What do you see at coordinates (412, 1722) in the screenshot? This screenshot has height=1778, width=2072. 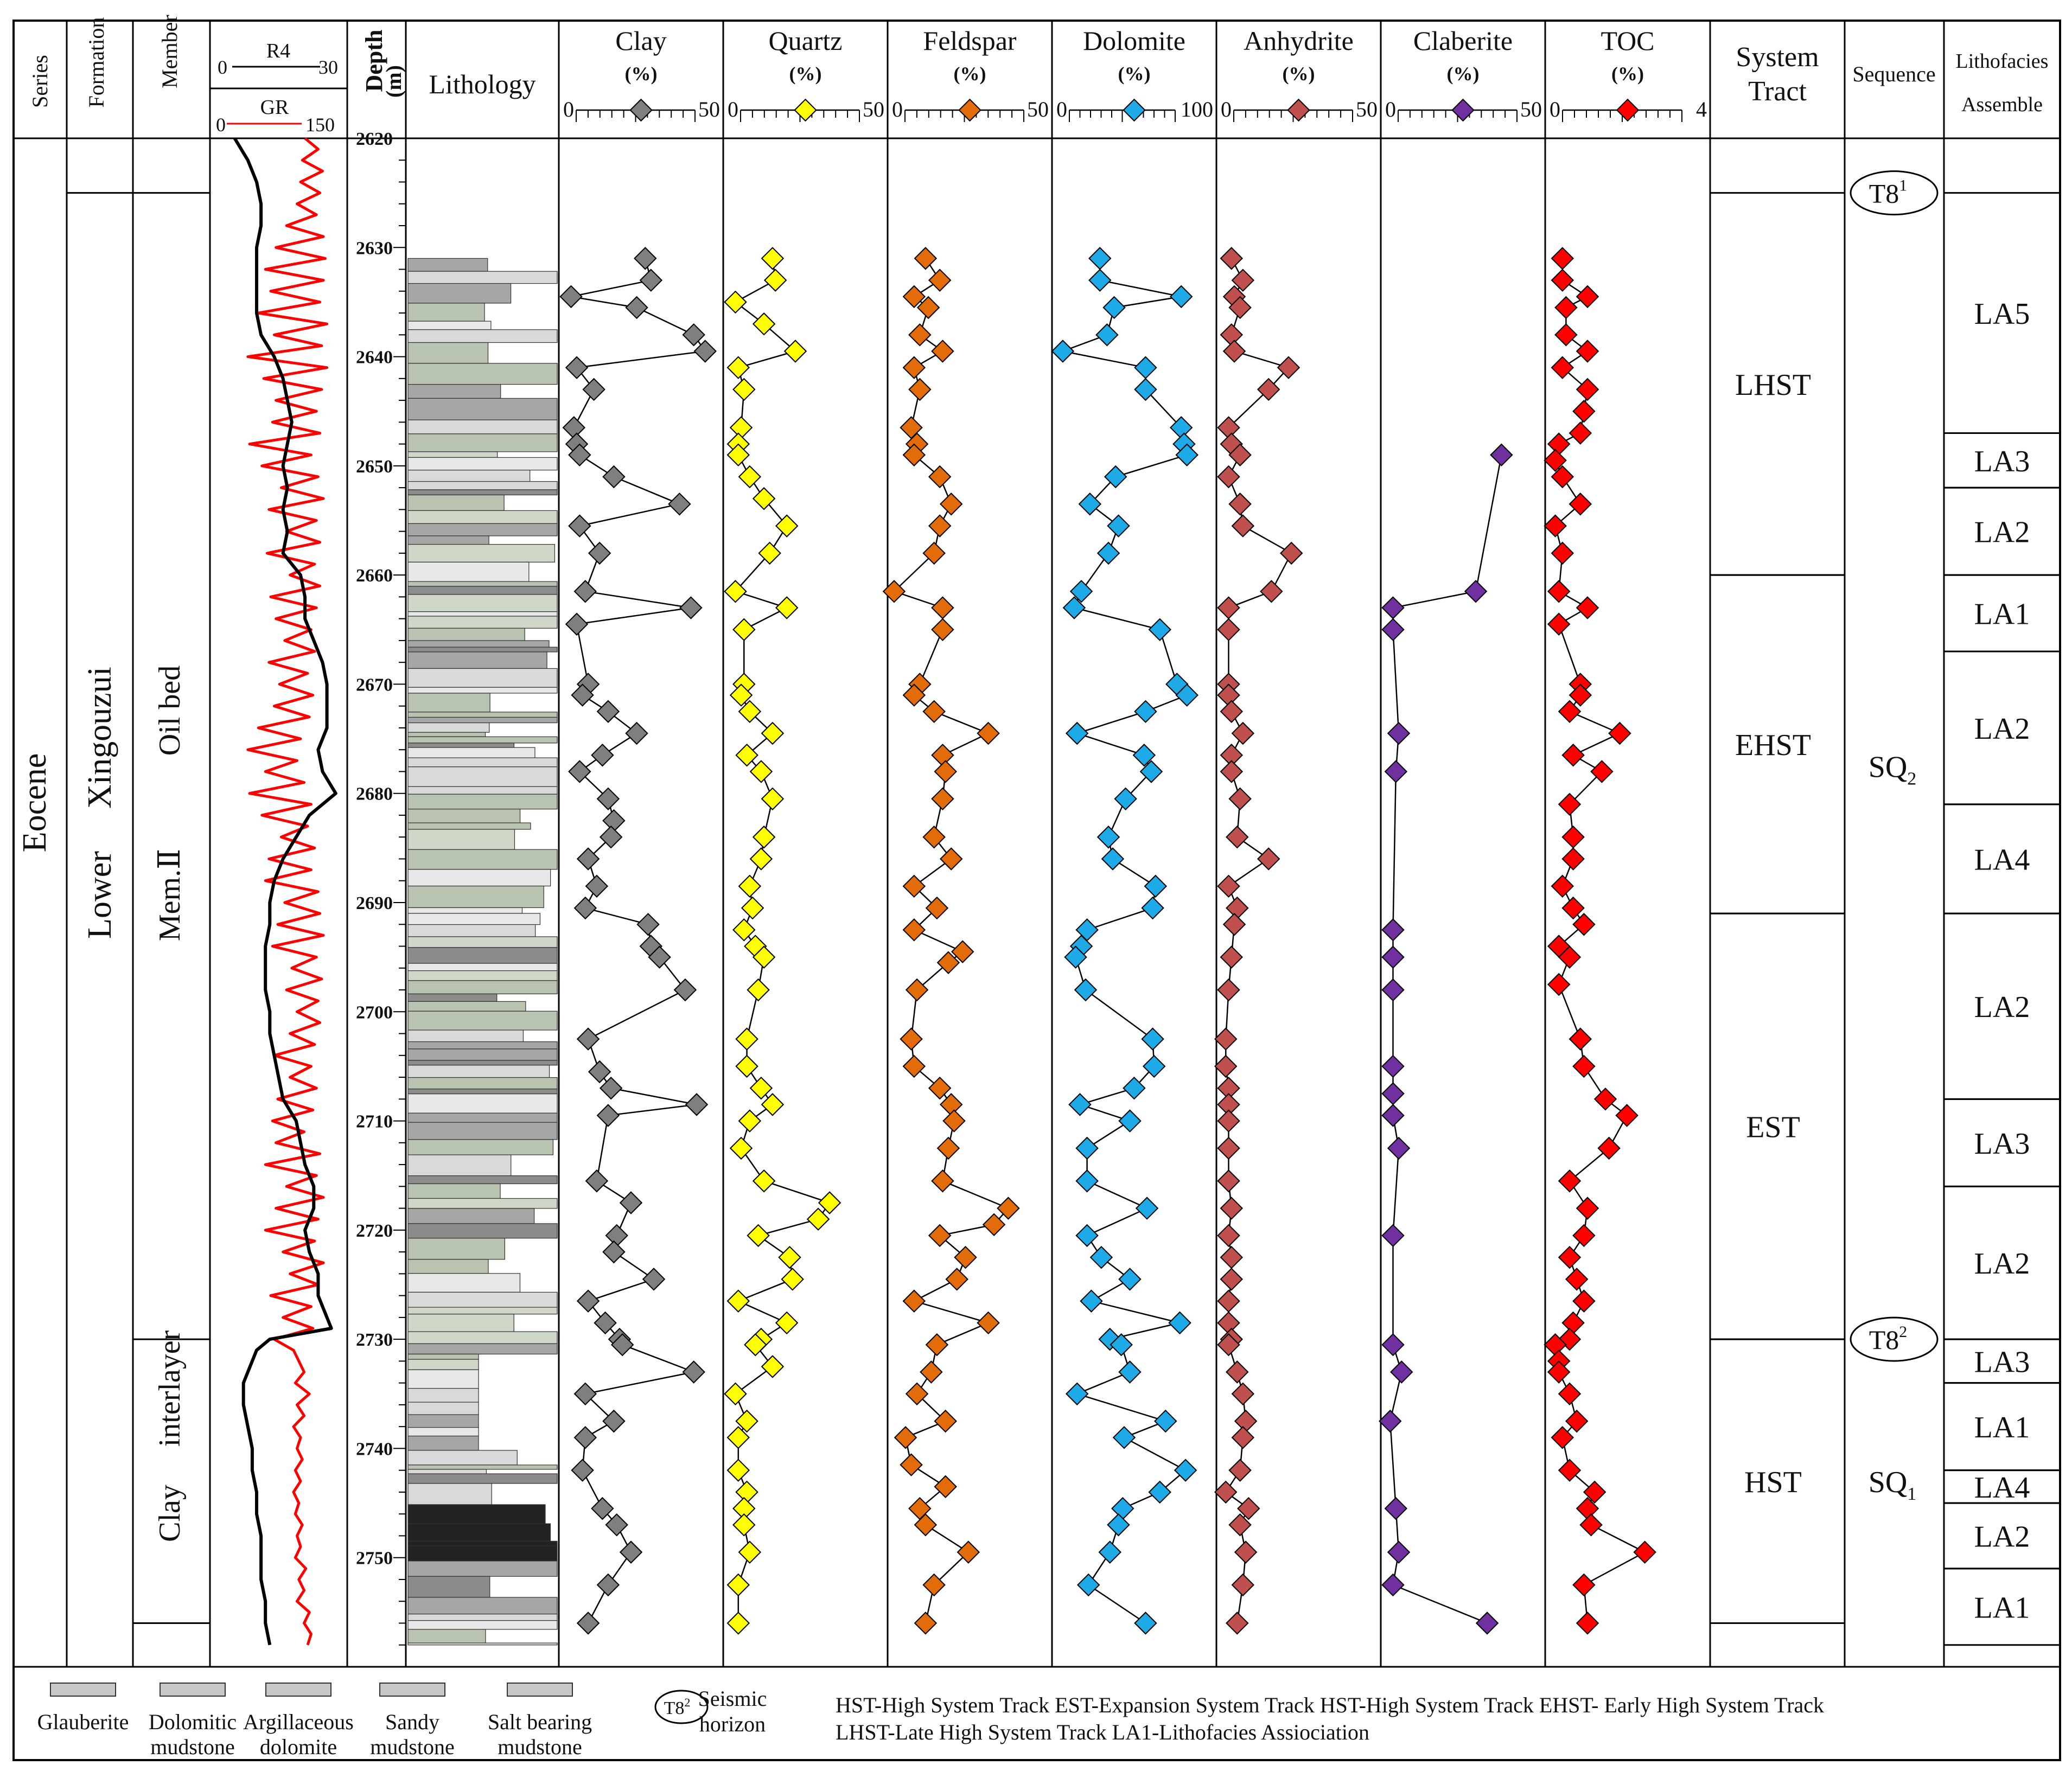 I see `legend-label: Sandy` at bounding box center [412, 1722].